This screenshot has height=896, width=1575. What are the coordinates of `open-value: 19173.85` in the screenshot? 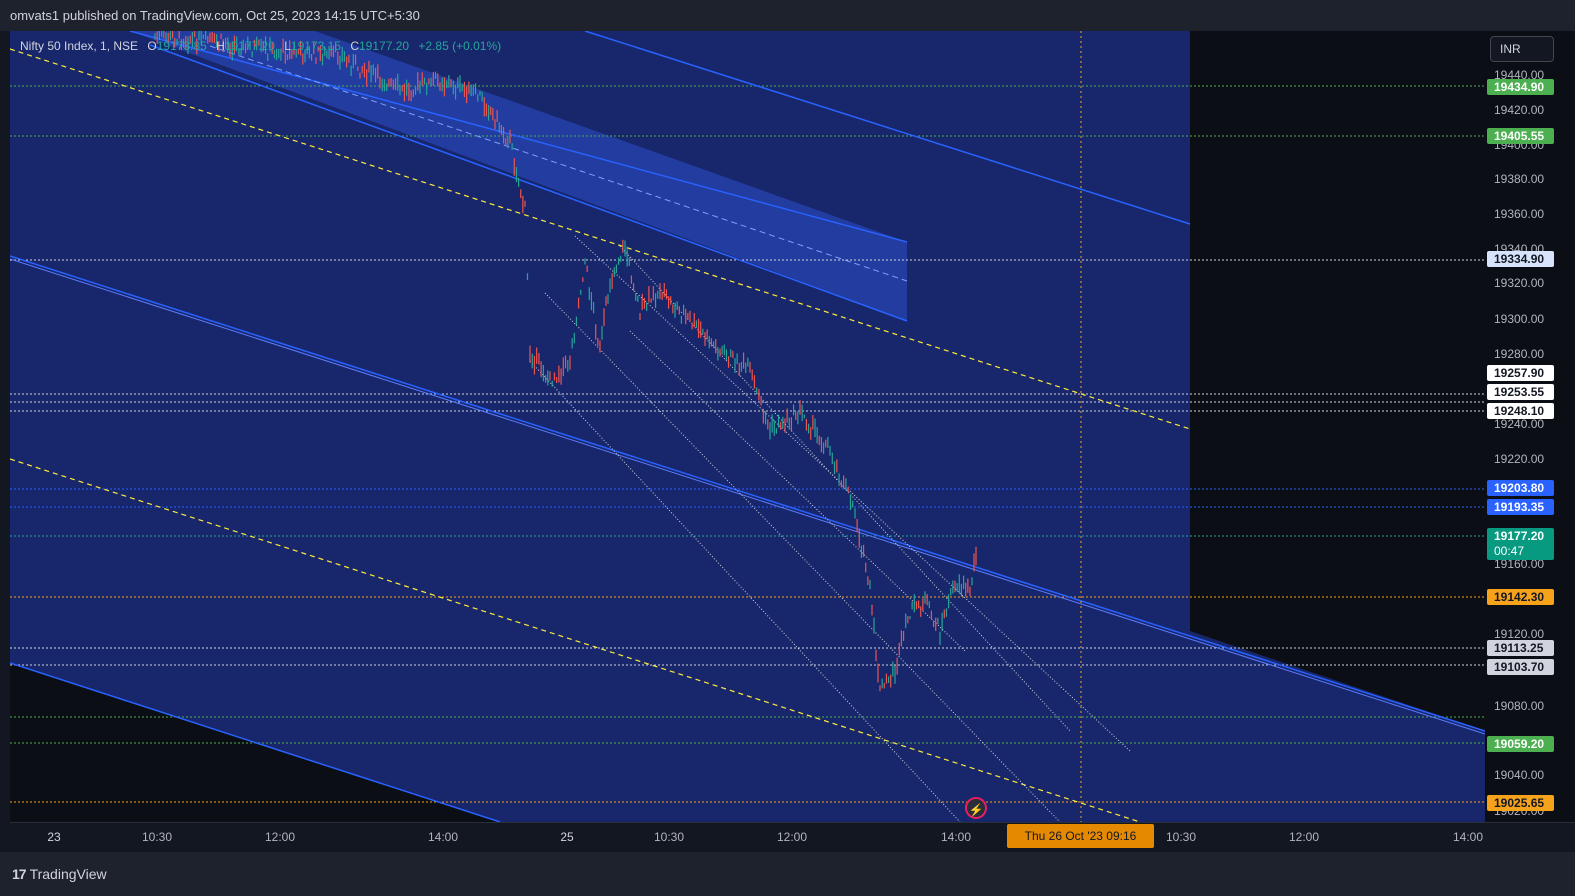 It's located at (181, 46).